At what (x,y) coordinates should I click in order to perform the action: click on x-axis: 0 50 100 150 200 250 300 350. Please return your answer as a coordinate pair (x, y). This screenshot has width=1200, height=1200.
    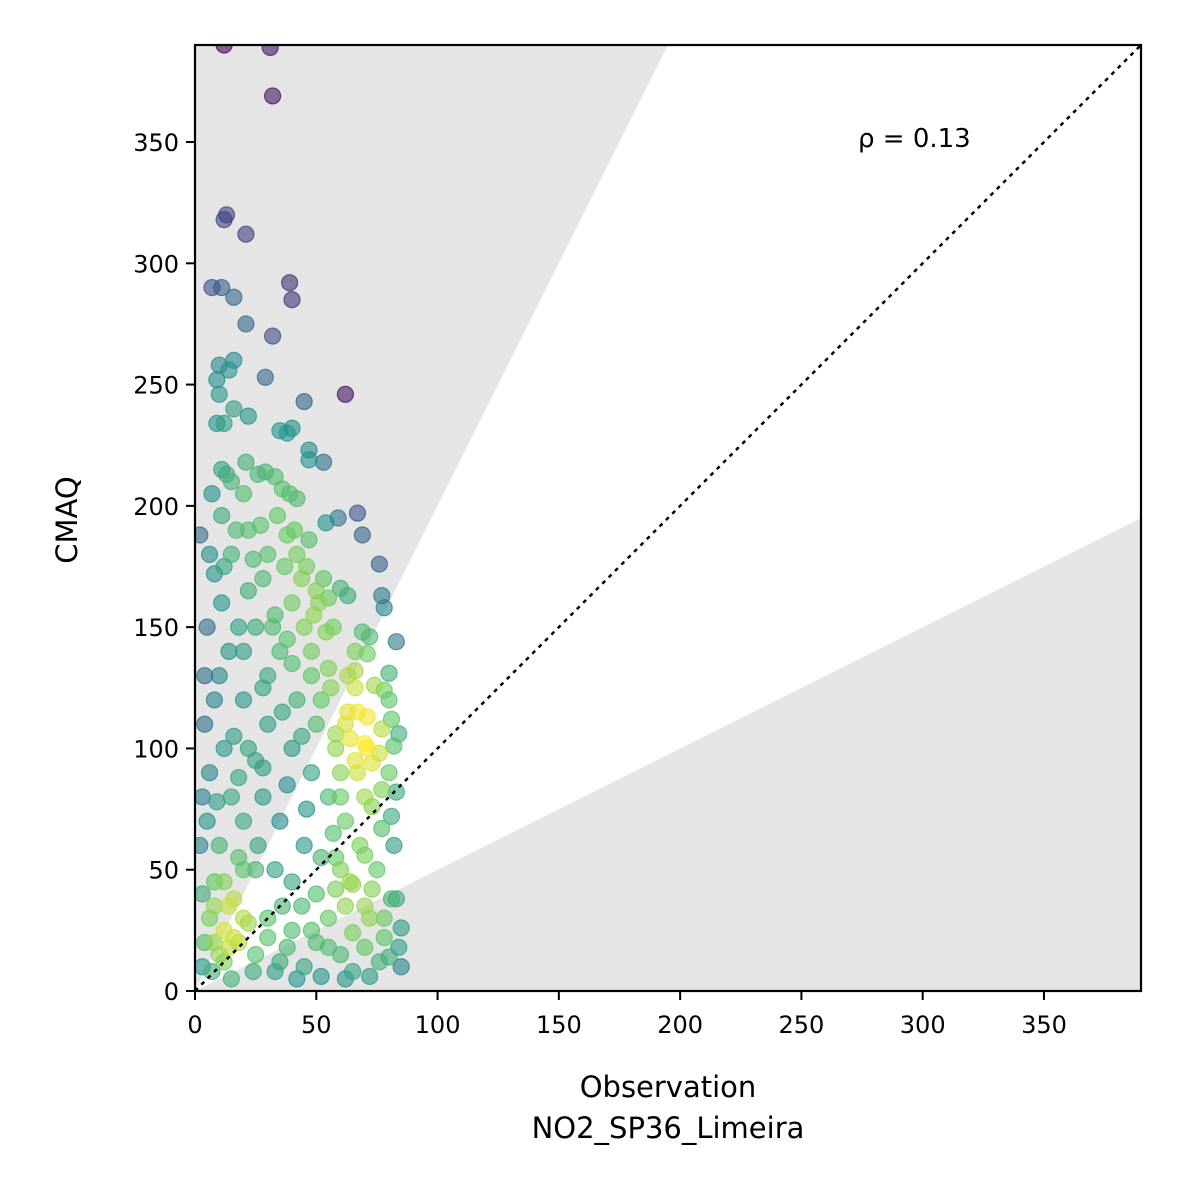
    Looking at the image, I should click on (627, 1015).